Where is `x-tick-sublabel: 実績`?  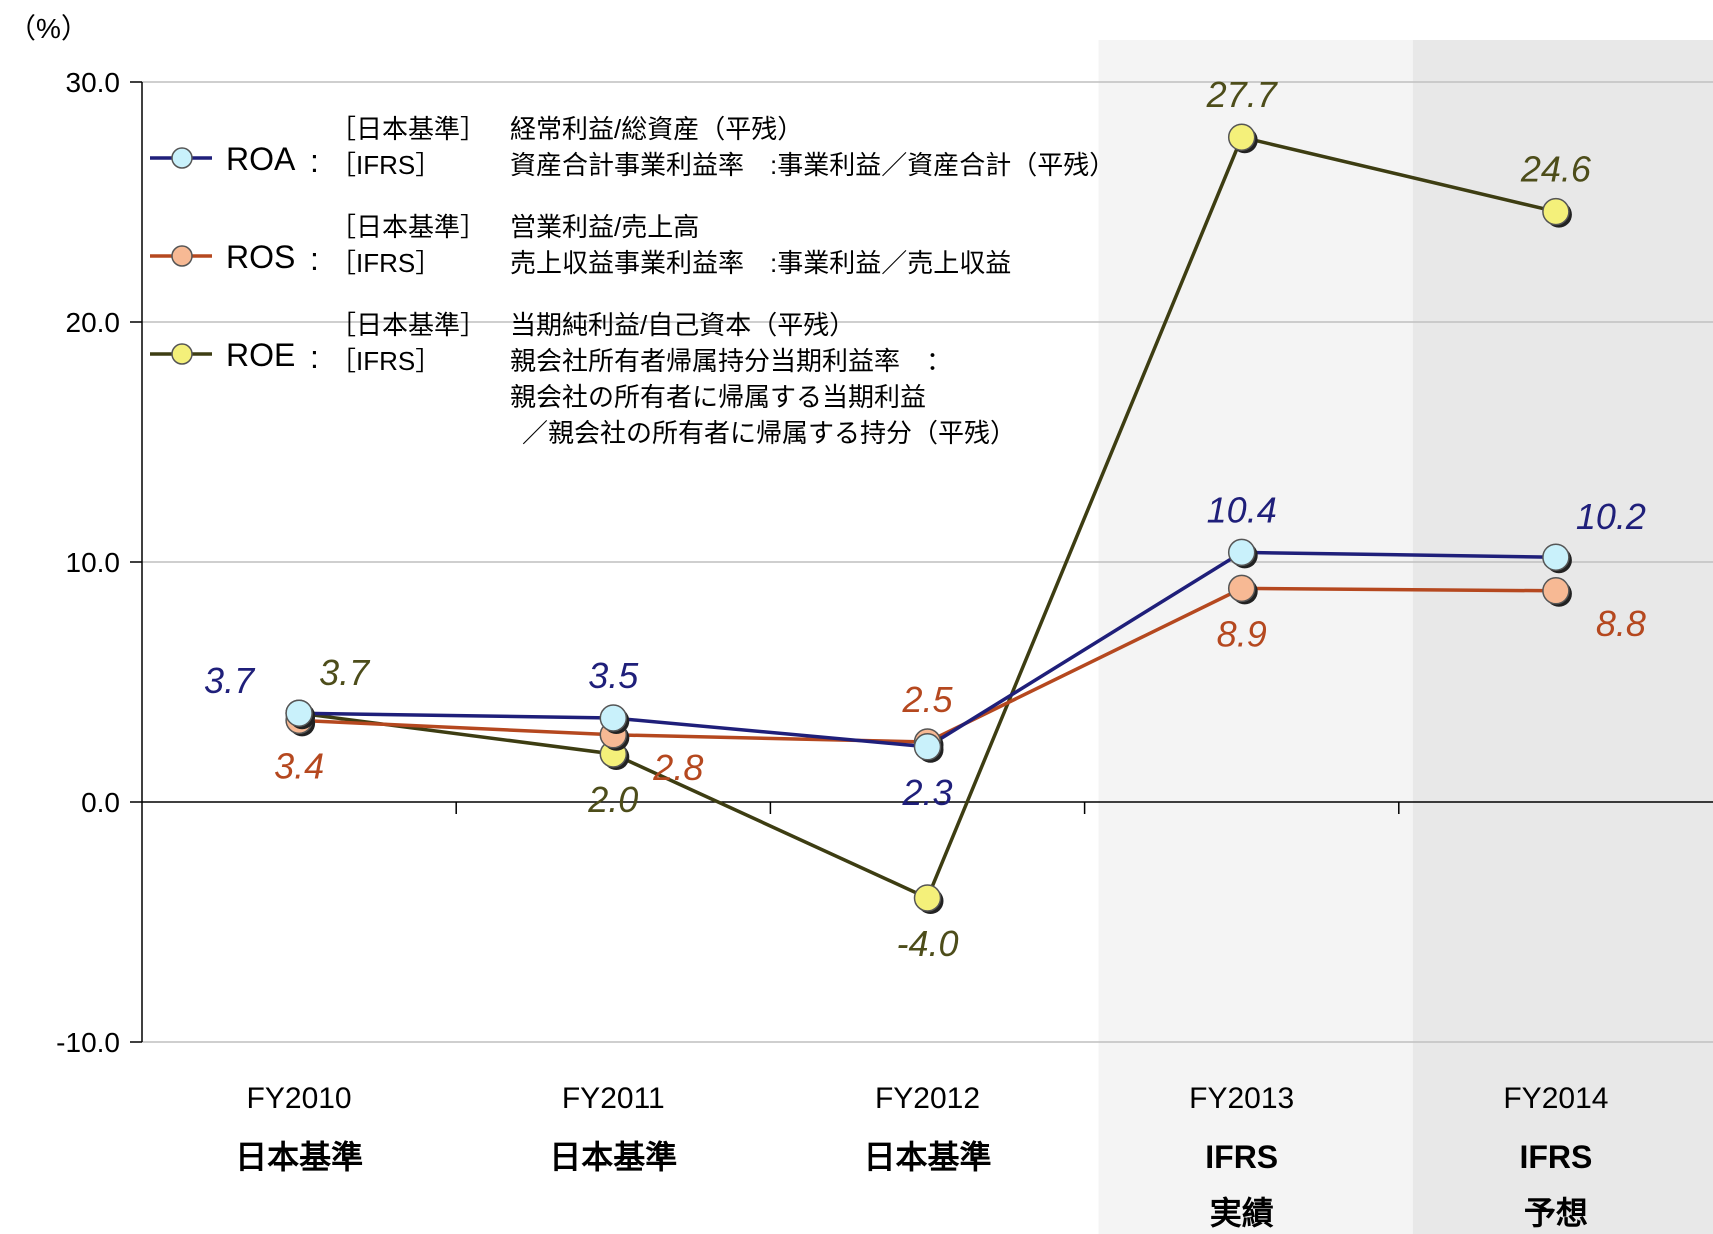
x-tick-sublabel: 実績 is located at coordinates (1242, 1213).